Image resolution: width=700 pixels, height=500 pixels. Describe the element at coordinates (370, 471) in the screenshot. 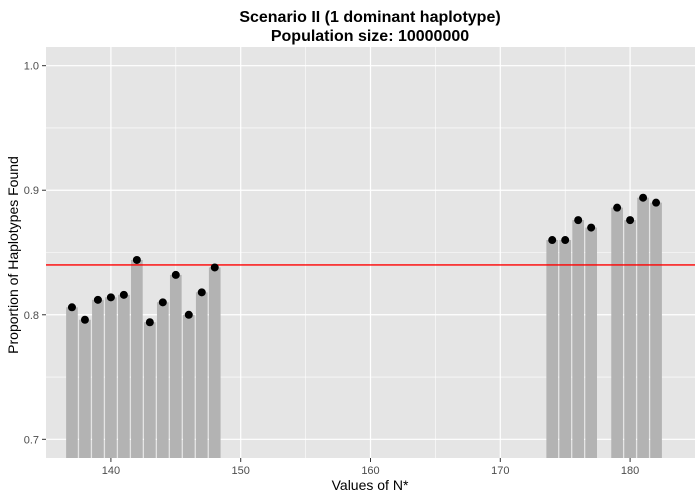

I see `x-tick-label: 160` at that location.